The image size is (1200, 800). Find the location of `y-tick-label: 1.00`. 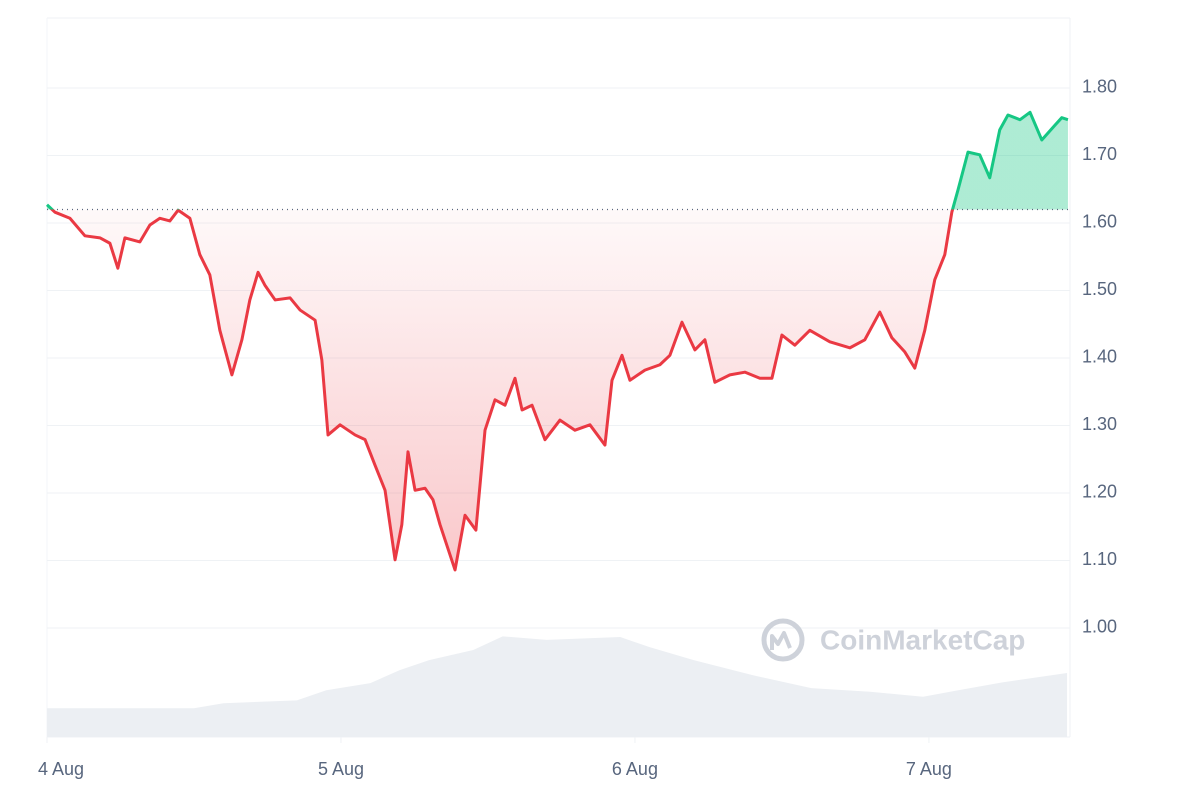

y-tick-label: 1.00 is located at coordinates (1099, 627).